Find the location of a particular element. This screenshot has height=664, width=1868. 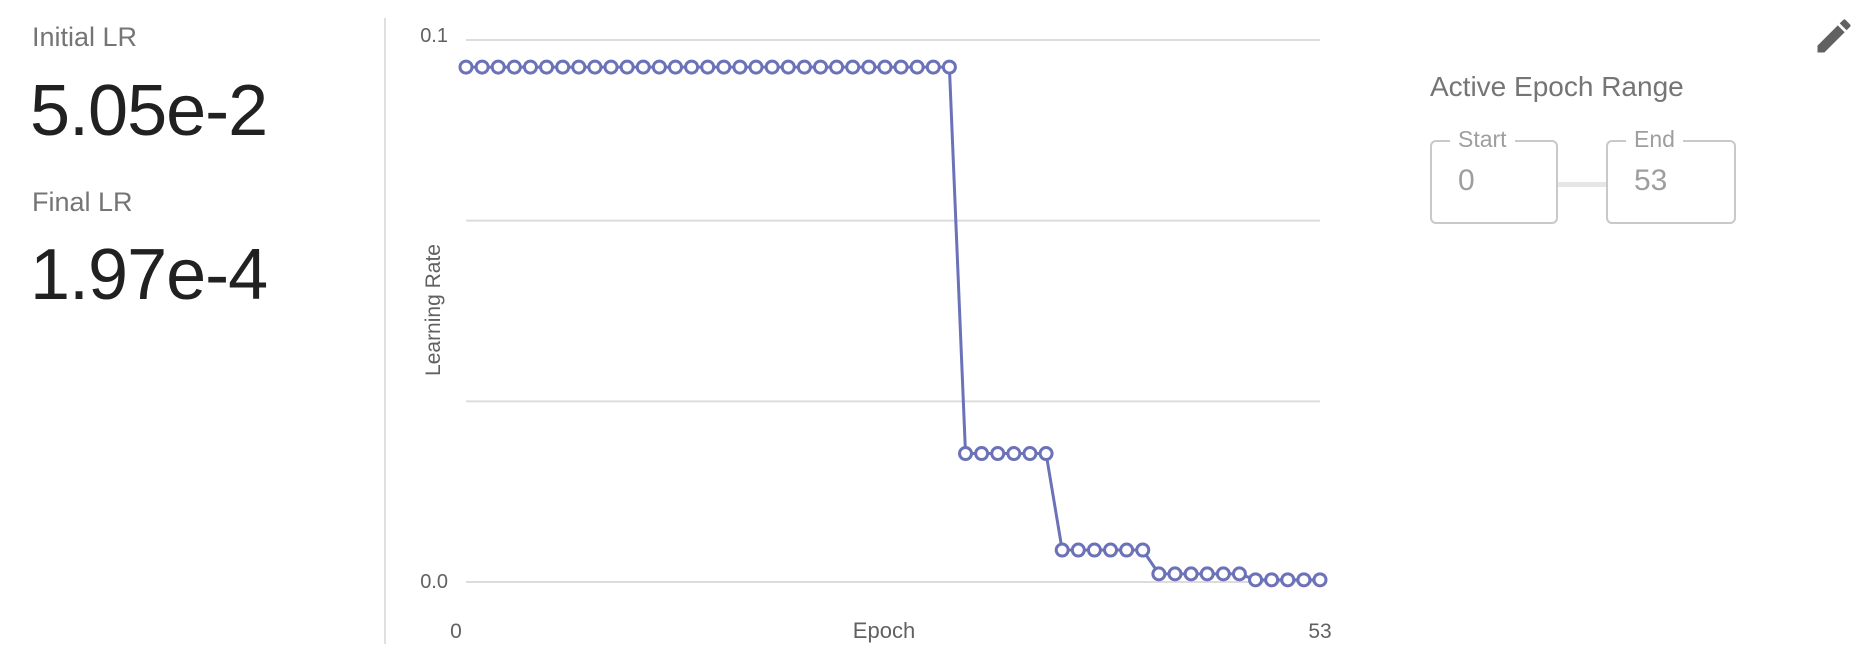

edit-button is located at coordinates (1834, 36).